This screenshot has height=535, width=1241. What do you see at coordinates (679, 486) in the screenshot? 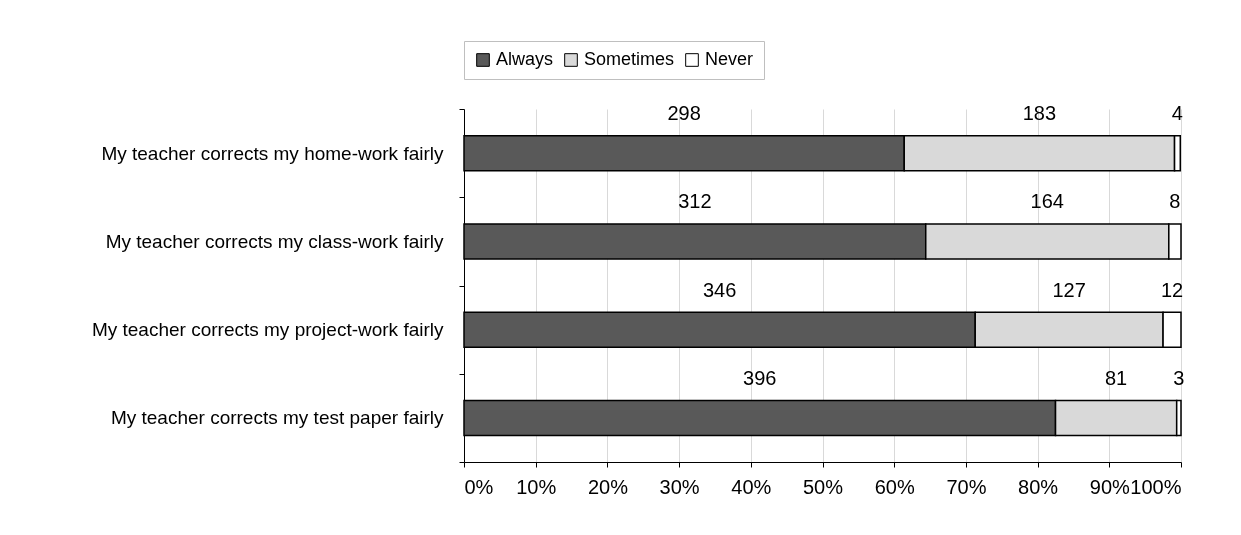
I see `x-tick-label: 30%` at bounding box center [679, 486].